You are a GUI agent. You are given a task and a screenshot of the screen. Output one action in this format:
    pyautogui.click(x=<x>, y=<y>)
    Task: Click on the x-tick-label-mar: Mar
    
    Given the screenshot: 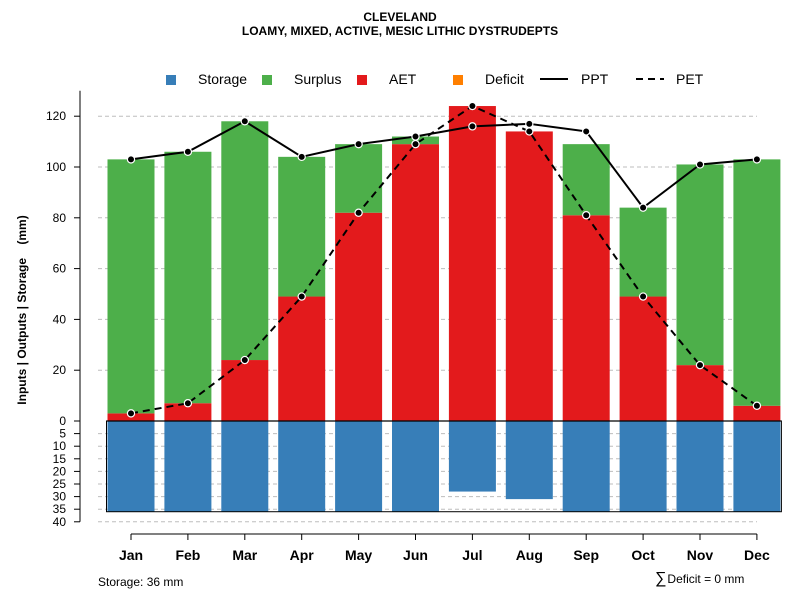 What is the action you would take?
    pyautogui.click(x=244, y=555)
    